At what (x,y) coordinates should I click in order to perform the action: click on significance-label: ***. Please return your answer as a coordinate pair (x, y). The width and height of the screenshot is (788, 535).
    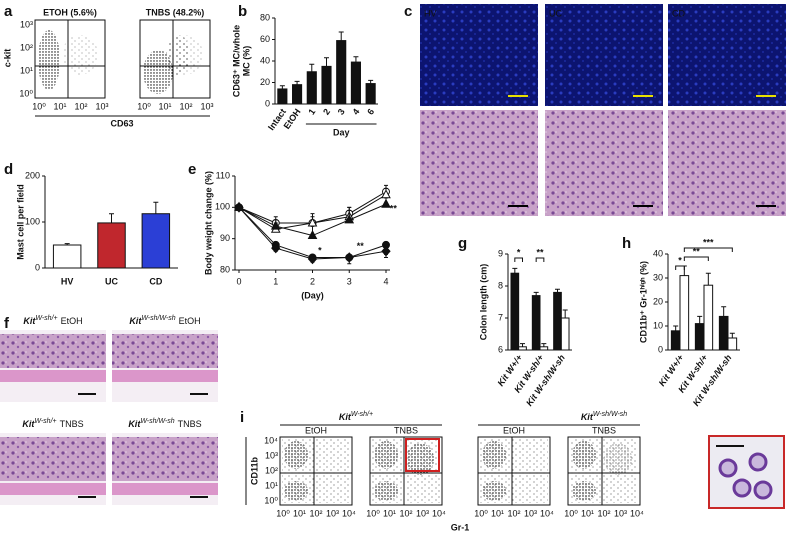
    Looking at the image, I should click on (708, 242).